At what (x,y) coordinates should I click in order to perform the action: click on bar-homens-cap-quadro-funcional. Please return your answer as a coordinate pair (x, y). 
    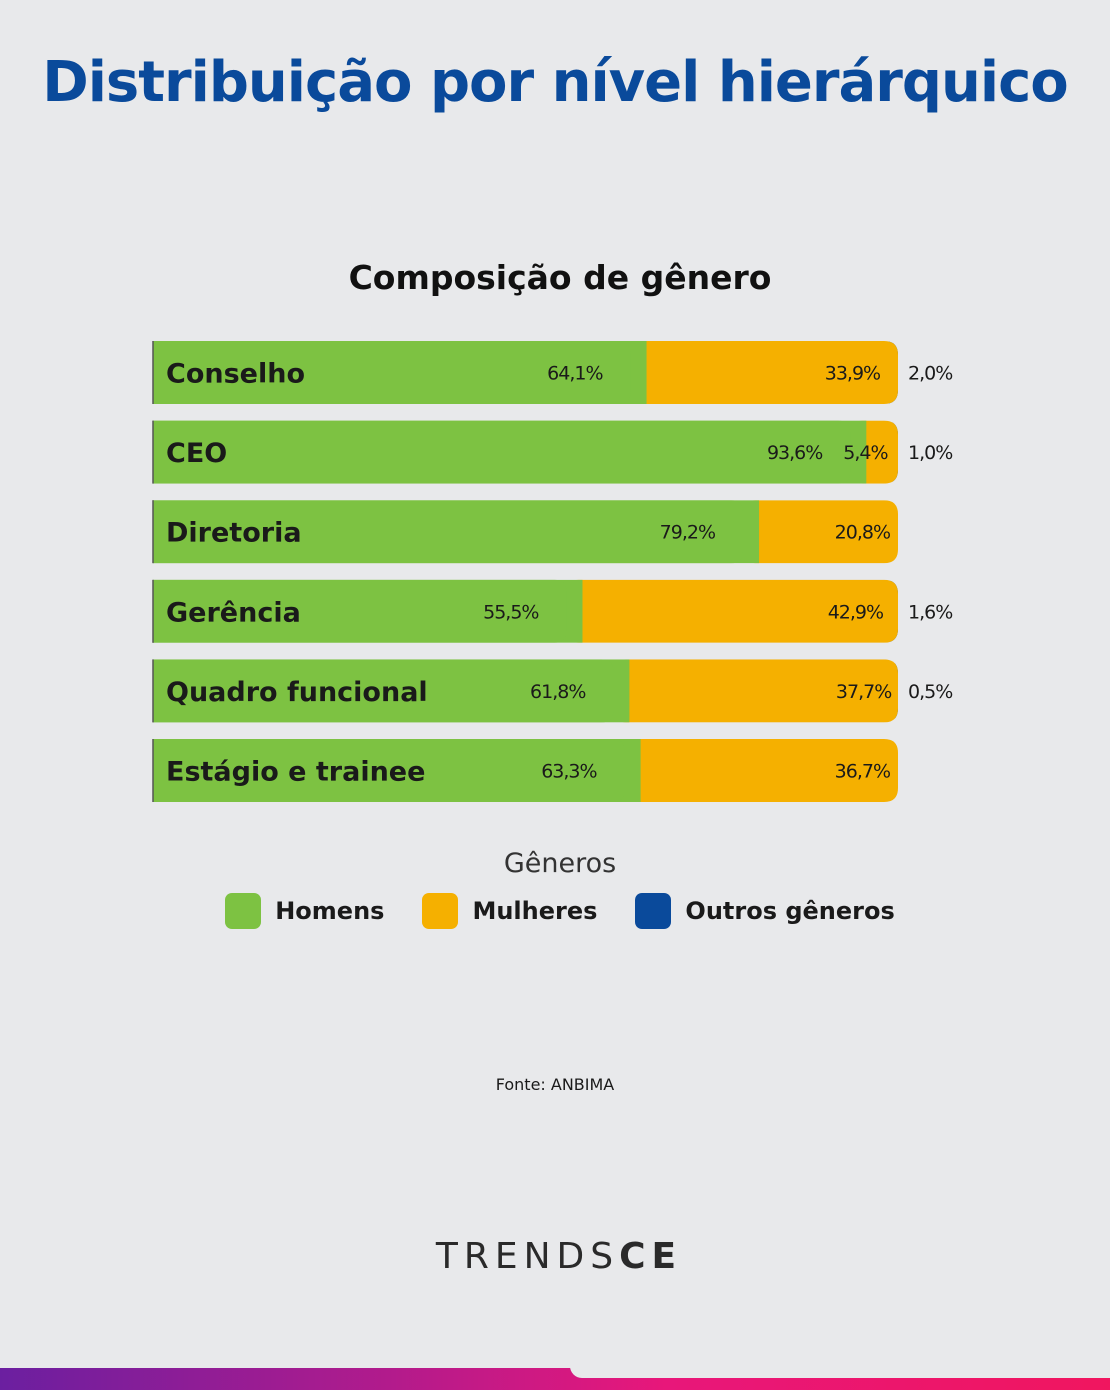
    Looking at the image, I should click on (383, 691).